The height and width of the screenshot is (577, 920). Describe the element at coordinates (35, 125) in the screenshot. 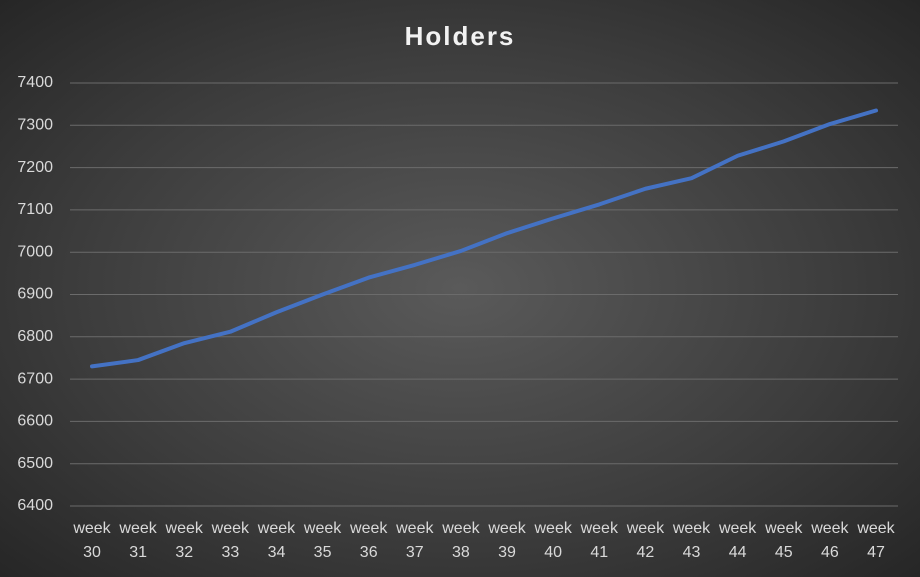

I see `y-tick-label: 7300` at that location.